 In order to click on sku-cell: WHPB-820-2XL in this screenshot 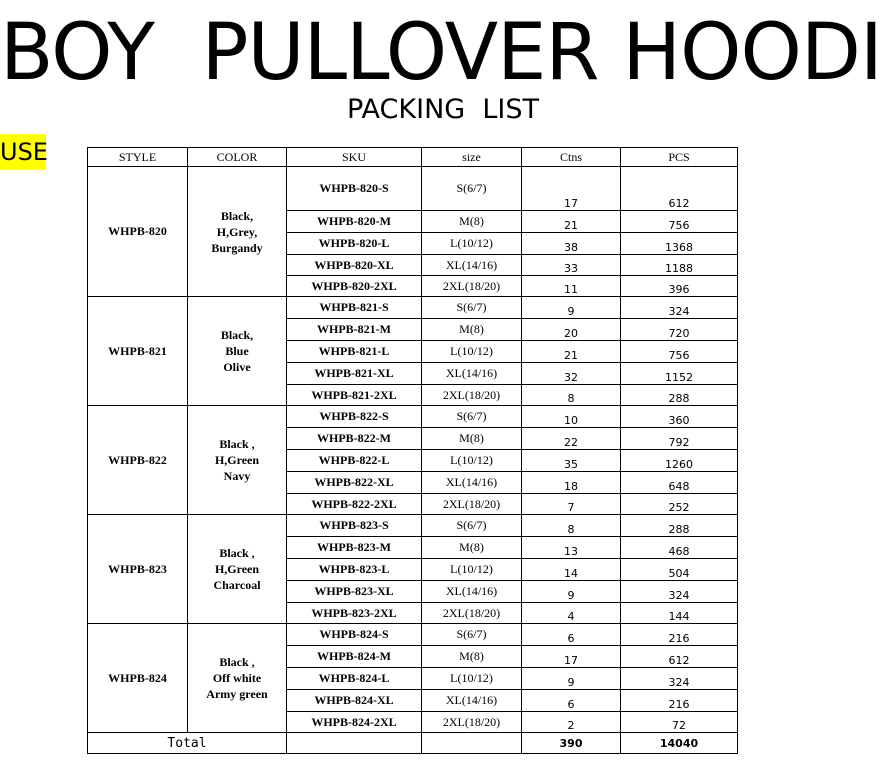, I will do `click(354, 286)`.